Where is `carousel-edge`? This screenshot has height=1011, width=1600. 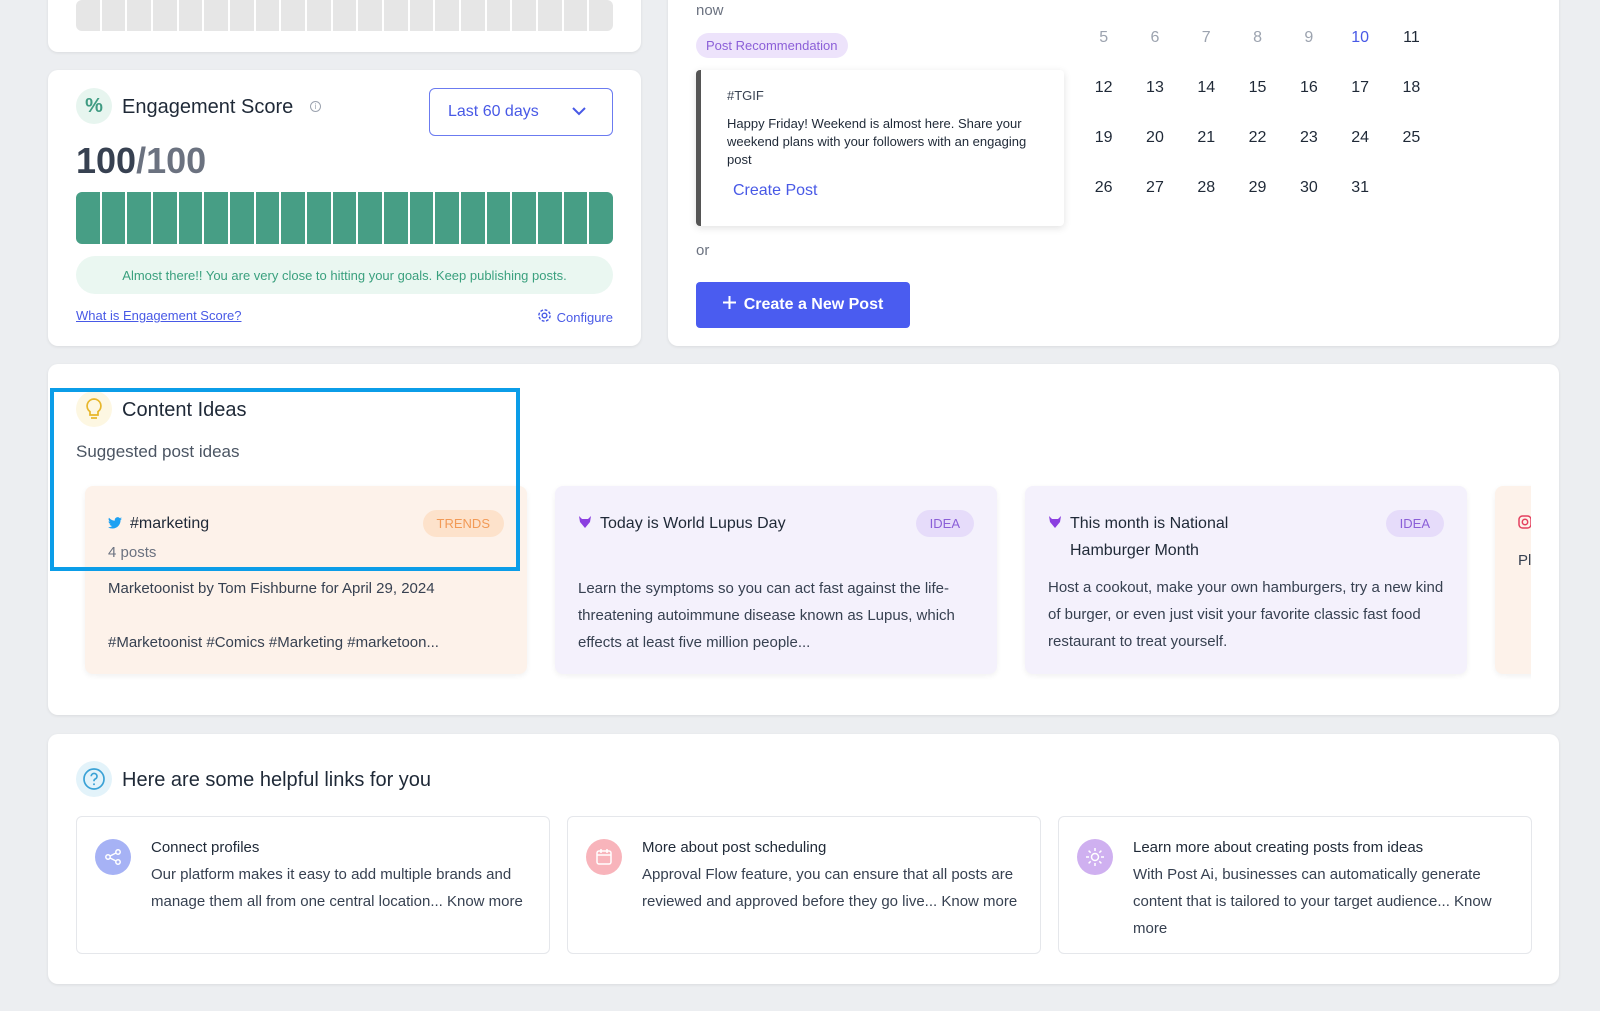 carousel-edge is located at coordinates (1545, 584).